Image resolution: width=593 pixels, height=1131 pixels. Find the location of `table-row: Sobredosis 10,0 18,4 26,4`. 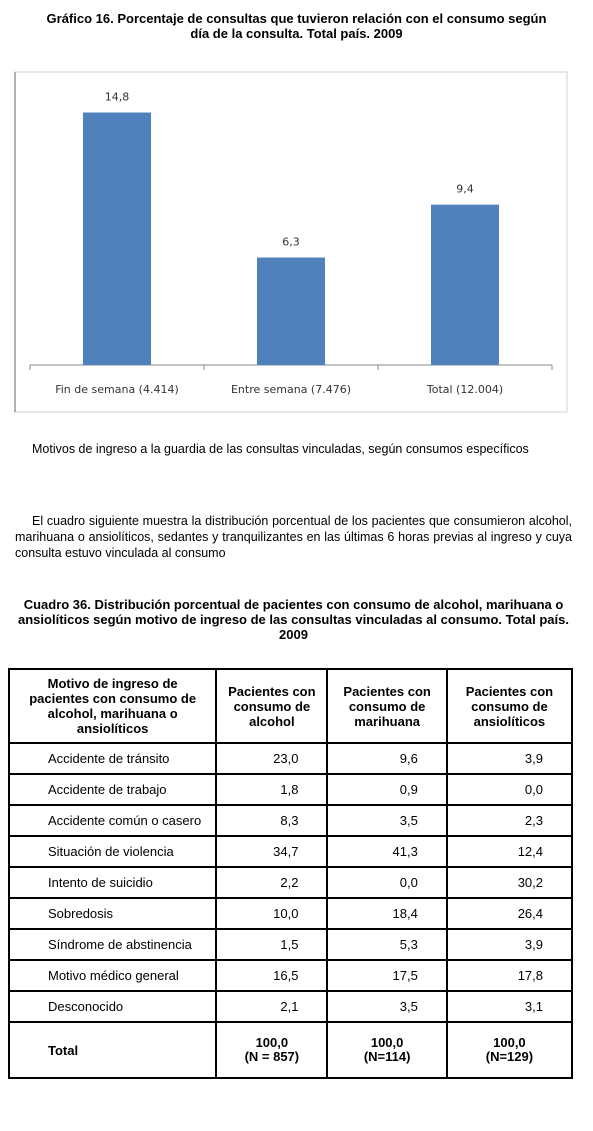

table-row: Sobredosis 10,0 18,4 26,4 is located at coordinates (290, 913).